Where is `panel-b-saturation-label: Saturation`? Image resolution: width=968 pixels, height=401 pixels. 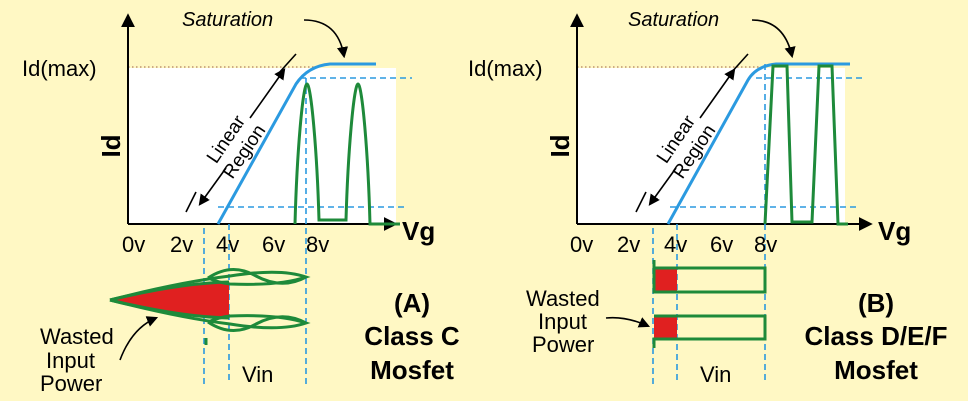 panel-b-saturation-label: Saturation is located at coordinates (673, 20).